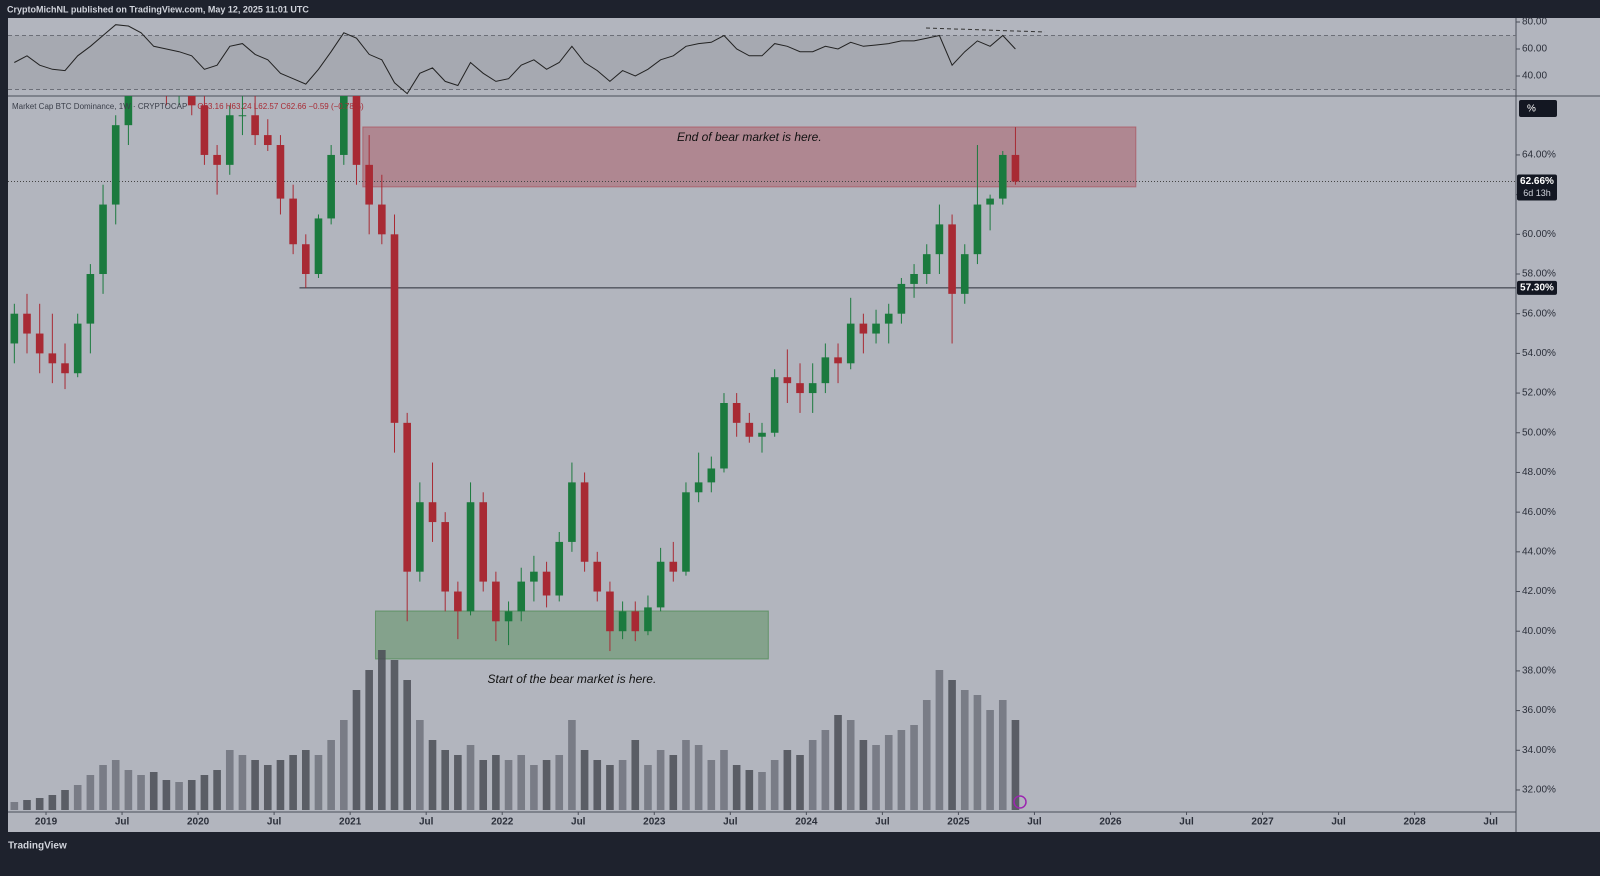 The height and width of the screenshot is (876, 1600). I want to click on unit-label: %, so click(1531, 109).